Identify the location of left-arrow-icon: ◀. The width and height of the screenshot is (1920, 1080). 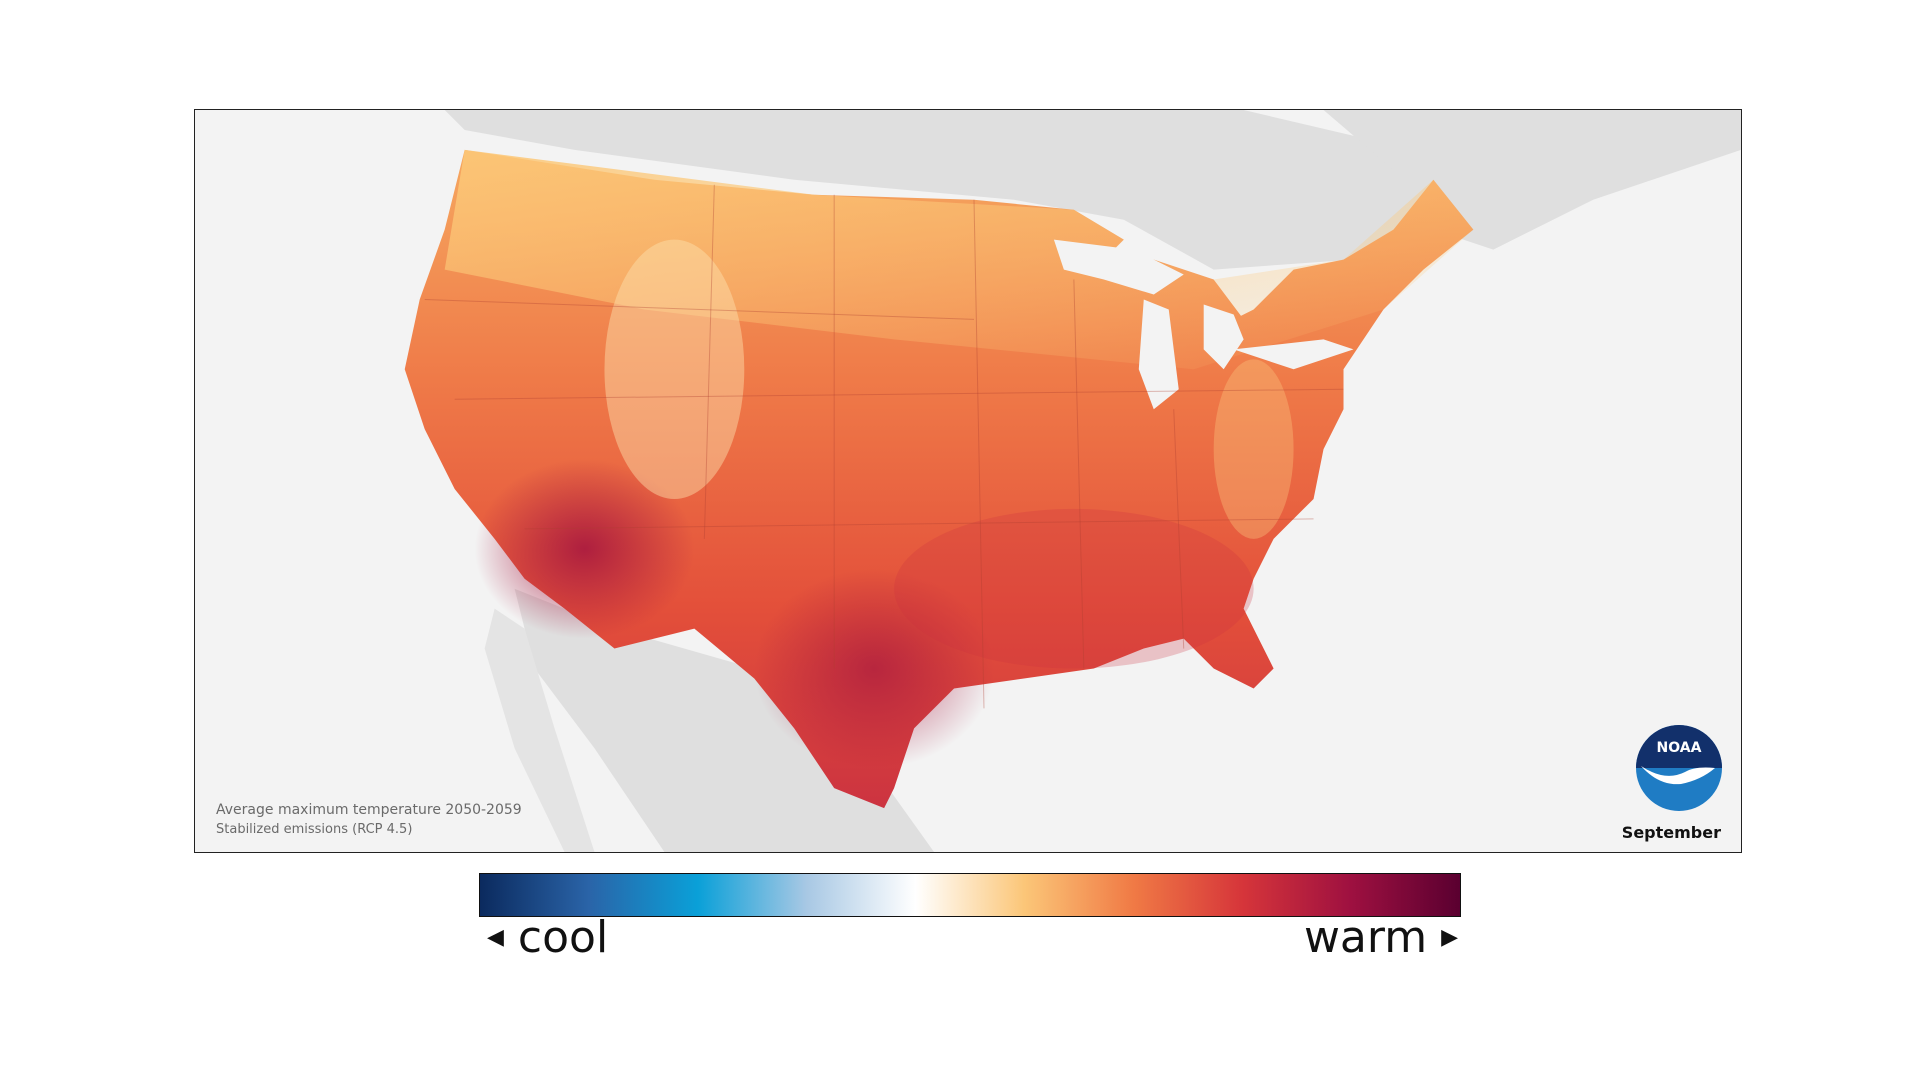
(495, 937).